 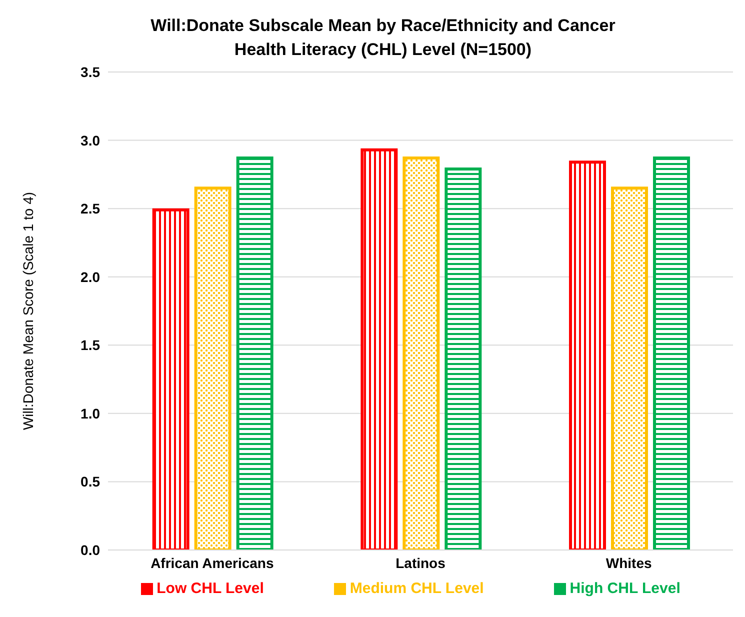 What do you see at coordinates (90, 413) in the screenshot?
I see `y-tick-label: 1.0` at bounding box center [90, 413].